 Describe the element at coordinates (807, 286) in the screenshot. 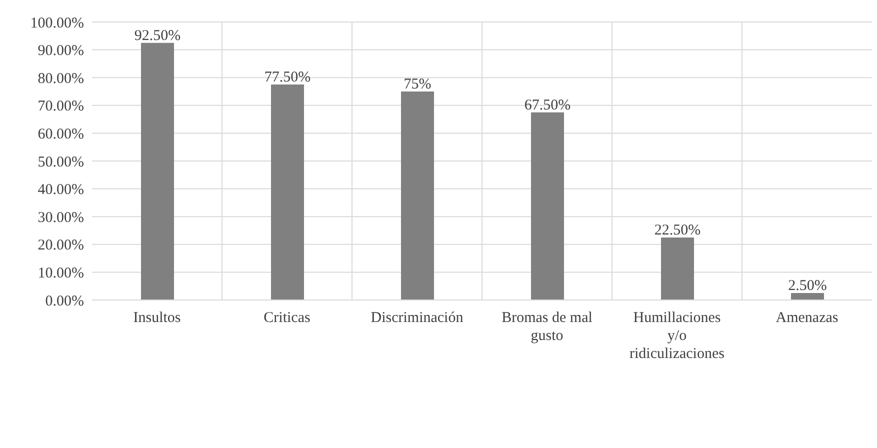

I see `data-label: 2.50%` at that location.